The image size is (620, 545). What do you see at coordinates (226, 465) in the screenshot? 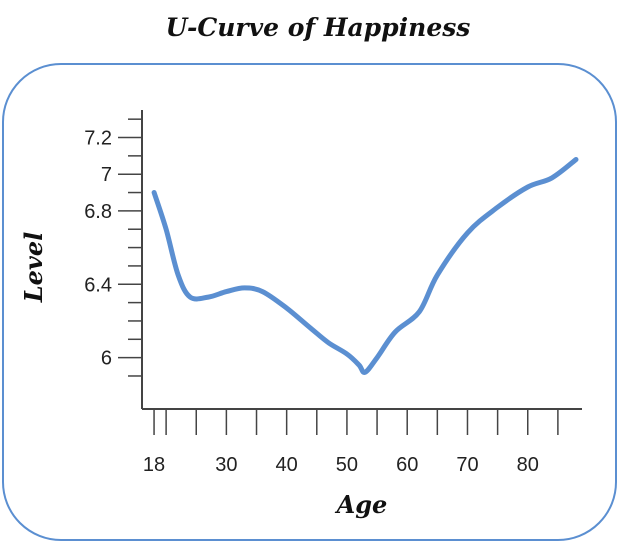
I see `x-tick-label: 30` at bounding box center [226, 465].